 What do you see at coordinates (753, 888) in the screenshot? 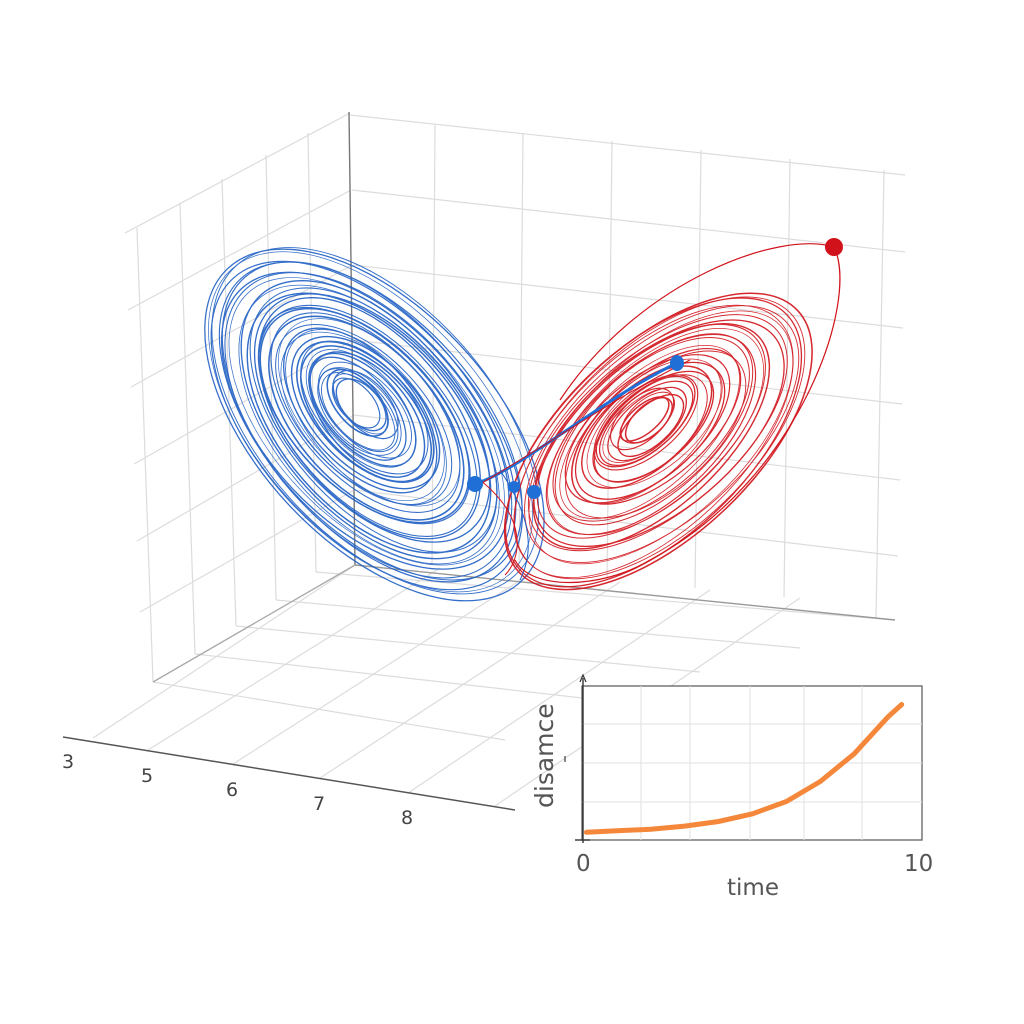
I see `inset-xlabel: time` at bounding box center [753, 888].